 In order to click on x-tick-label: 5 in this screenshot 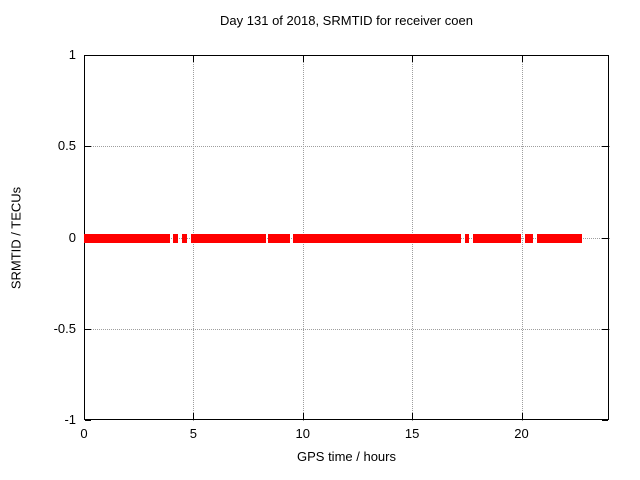, I will do `click(193, 433)`.